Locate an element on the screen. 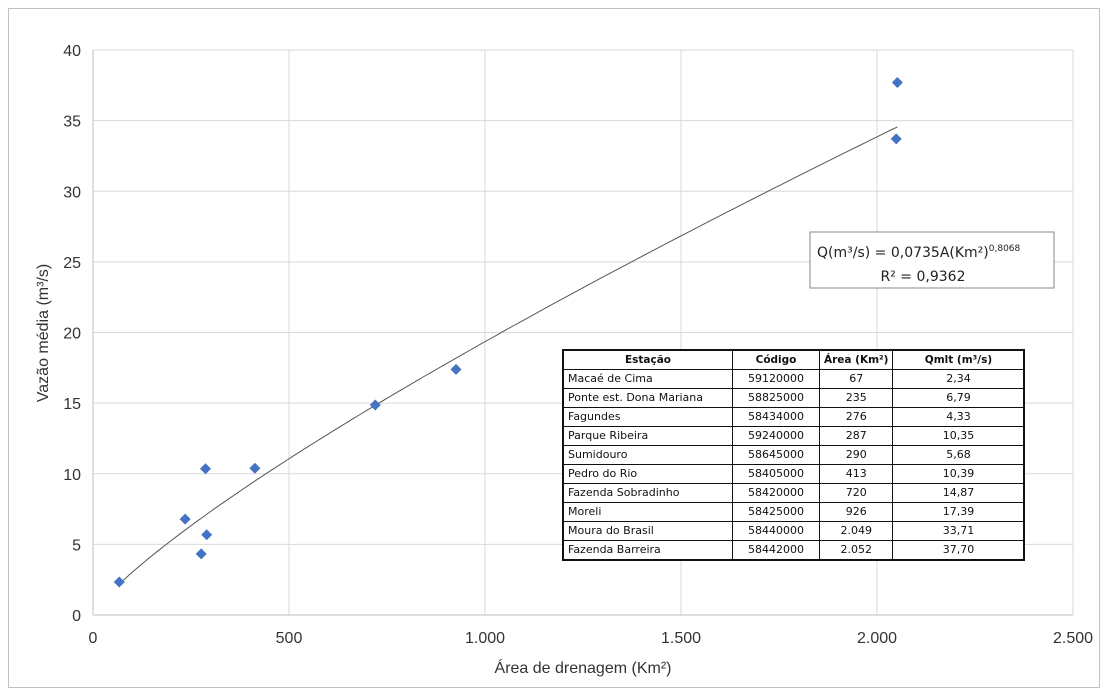  table-cell: 58420000 is located at coordinates (776, 493).